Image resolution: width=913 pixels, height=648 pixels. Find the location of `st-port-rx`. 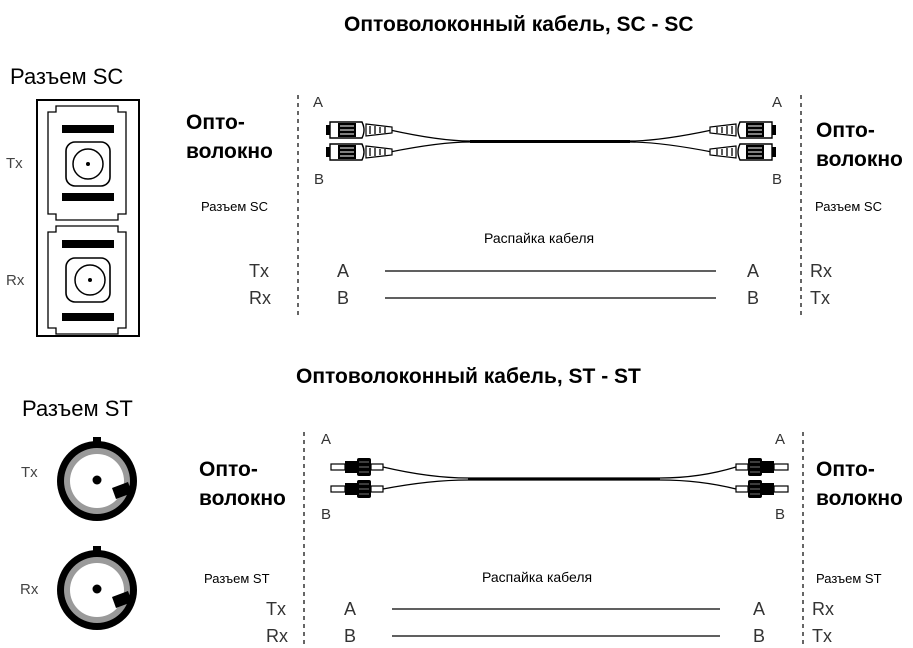

st-port-rx is located at coordinates (97, 588).